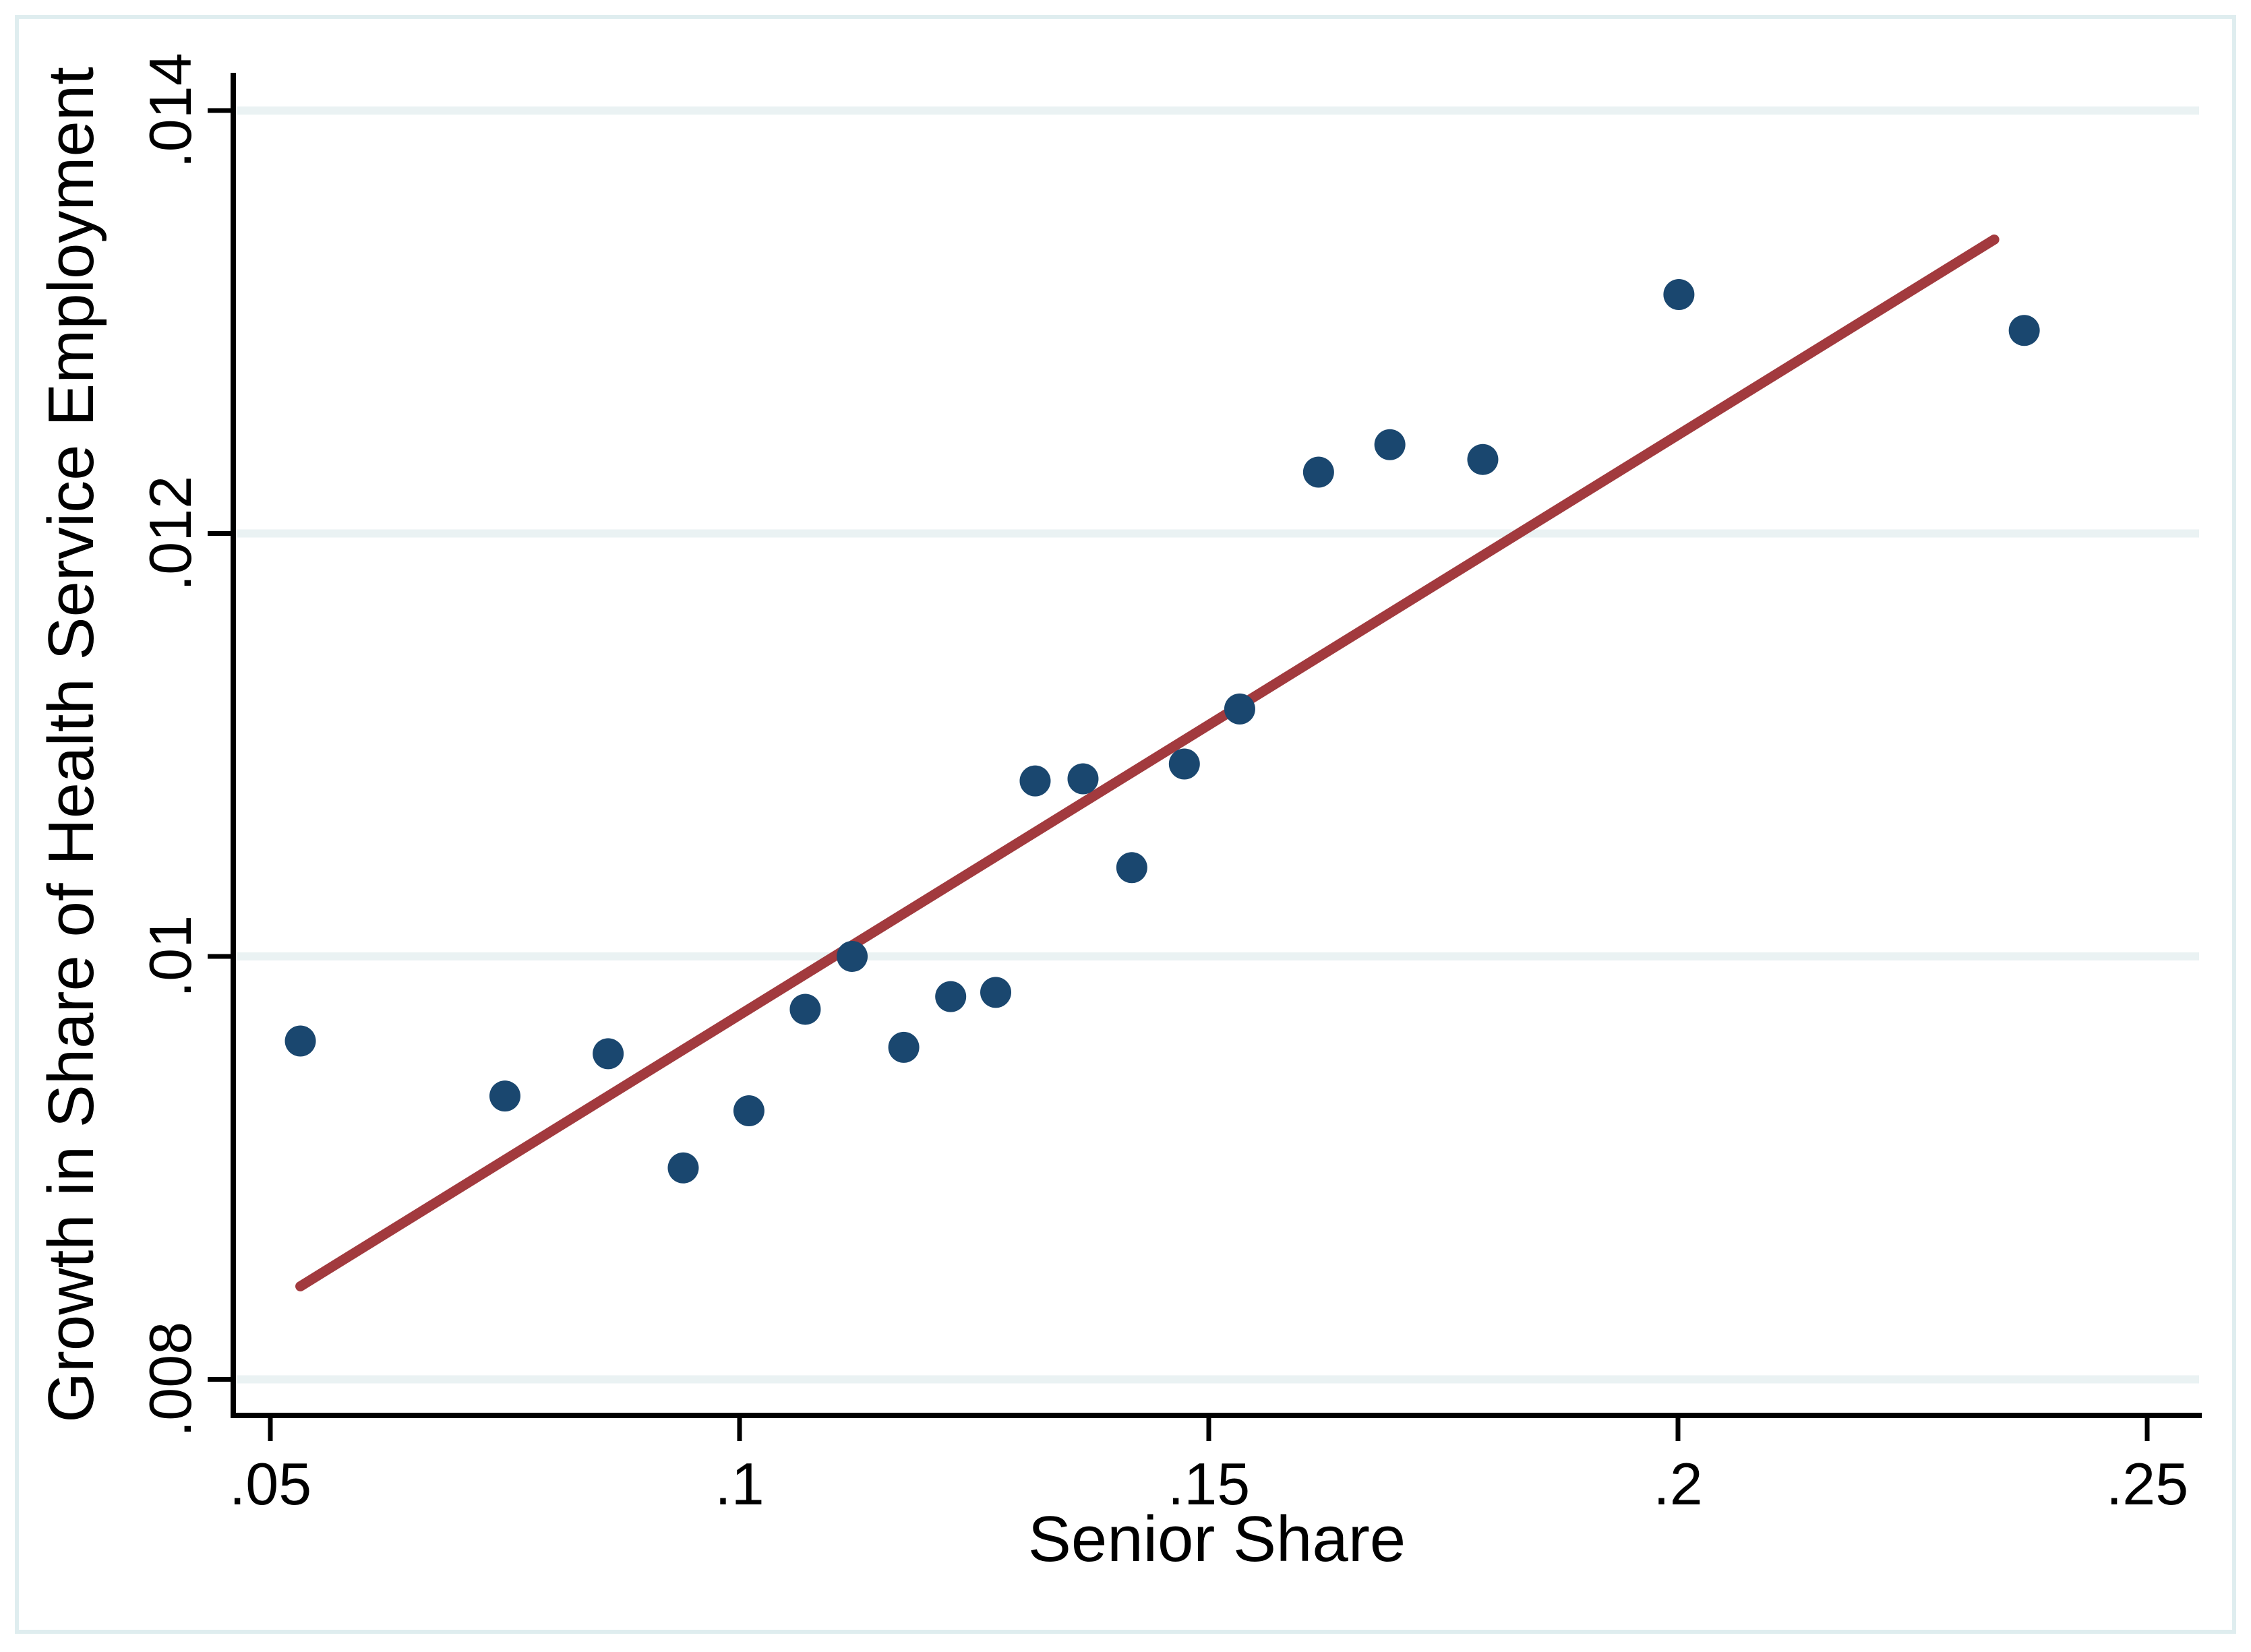  I want to click on x-tick-label: .25, so click(2147, 1484).